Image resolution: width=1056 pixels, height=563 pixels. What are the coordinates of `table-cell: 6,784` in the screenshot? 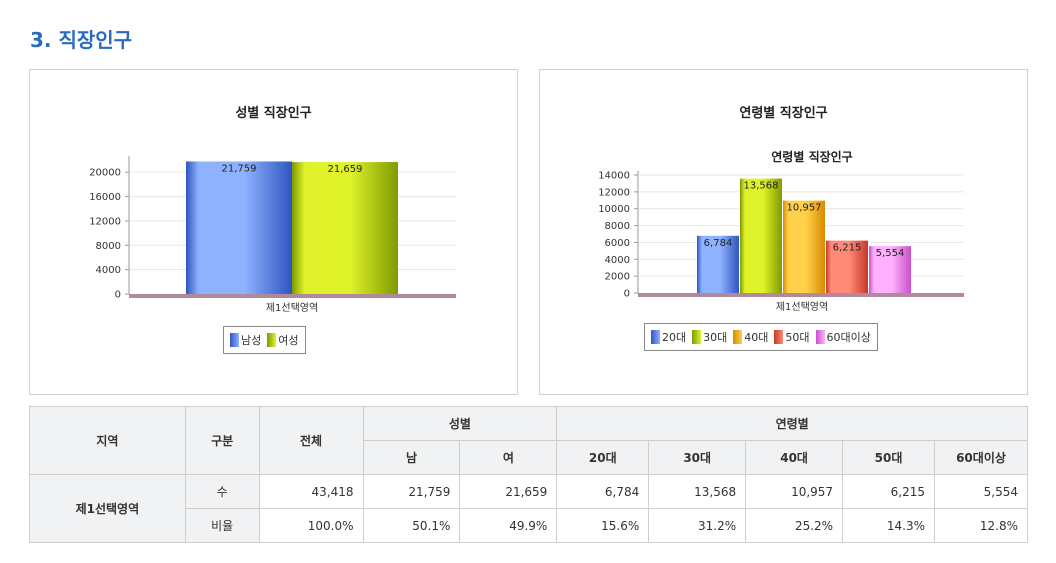 It's located at (603, 491).